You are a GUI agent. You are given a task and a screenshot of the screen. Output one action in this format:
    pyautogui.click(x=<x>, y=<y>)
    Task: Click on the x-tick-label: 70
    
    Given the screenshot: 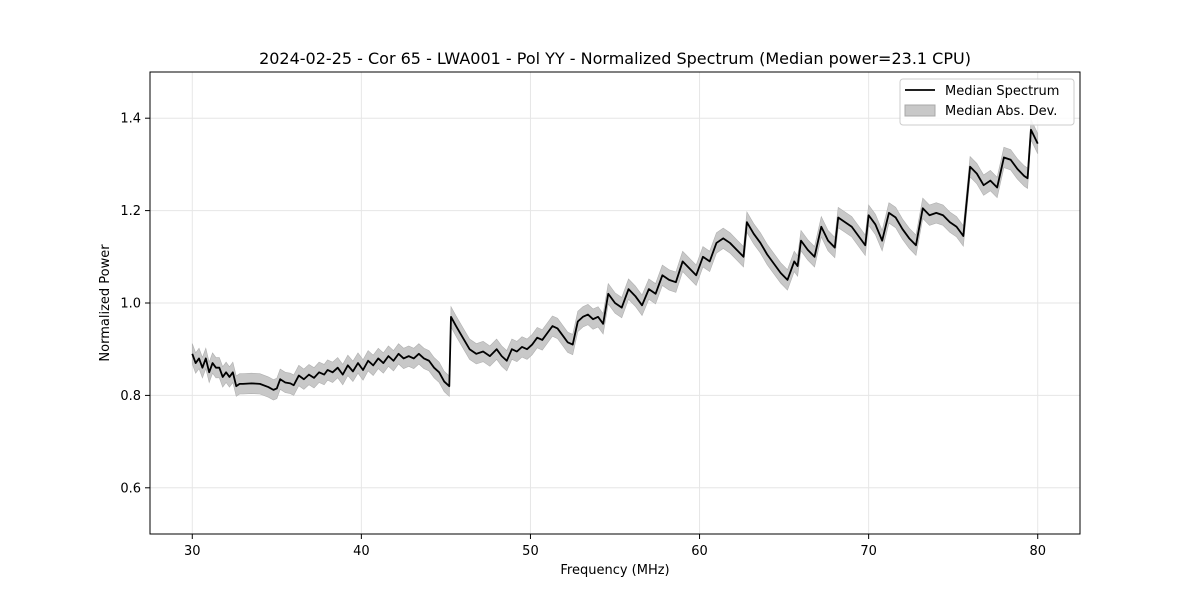 What is the action you would take?
    pyautogui.click(x=868, y=551)
    